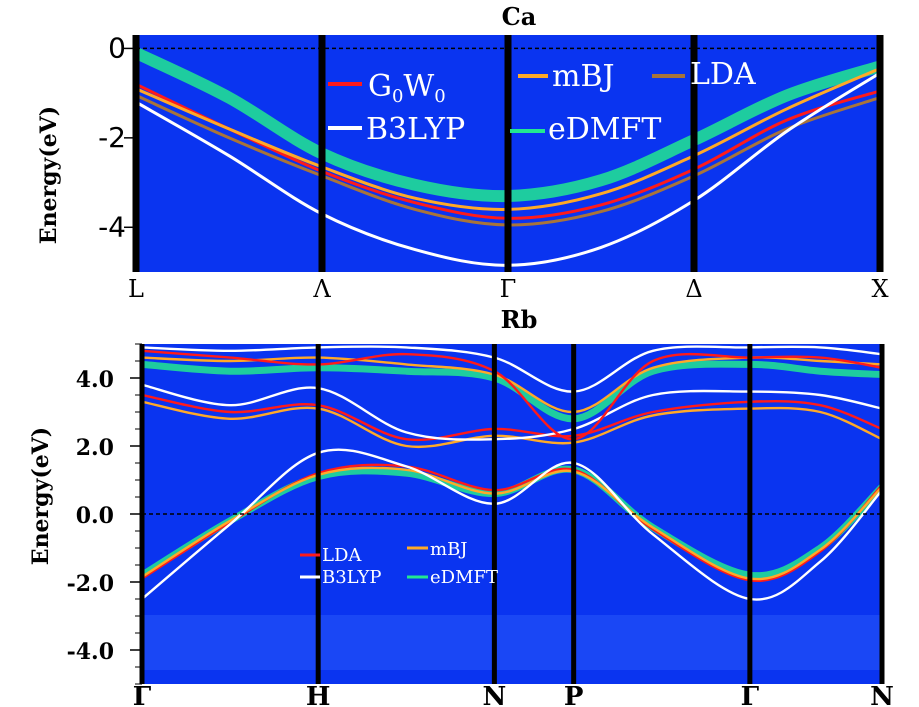  I want to click on ca-legend-b3lyp-label: B3LYP, so click(415, 129).